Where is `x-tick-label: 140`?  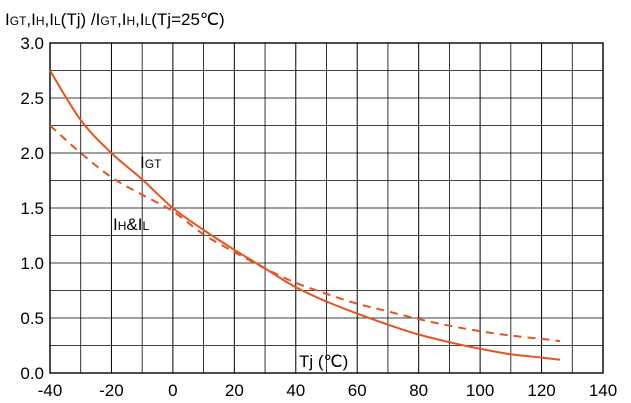
x-tick-label: 140 is located at coordinates (603, 390).